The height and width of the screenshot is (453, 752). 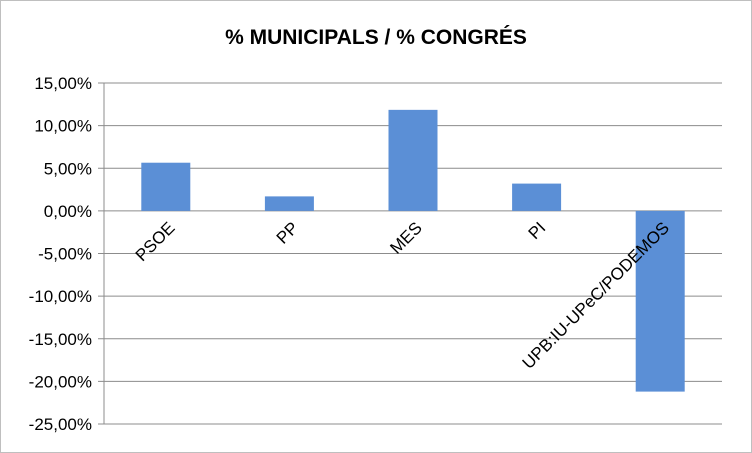 What do you see at coordinates (63, 126) in the screenshot?
I see `y-tick-label: 10,00%` at bounding box center [63, 126].